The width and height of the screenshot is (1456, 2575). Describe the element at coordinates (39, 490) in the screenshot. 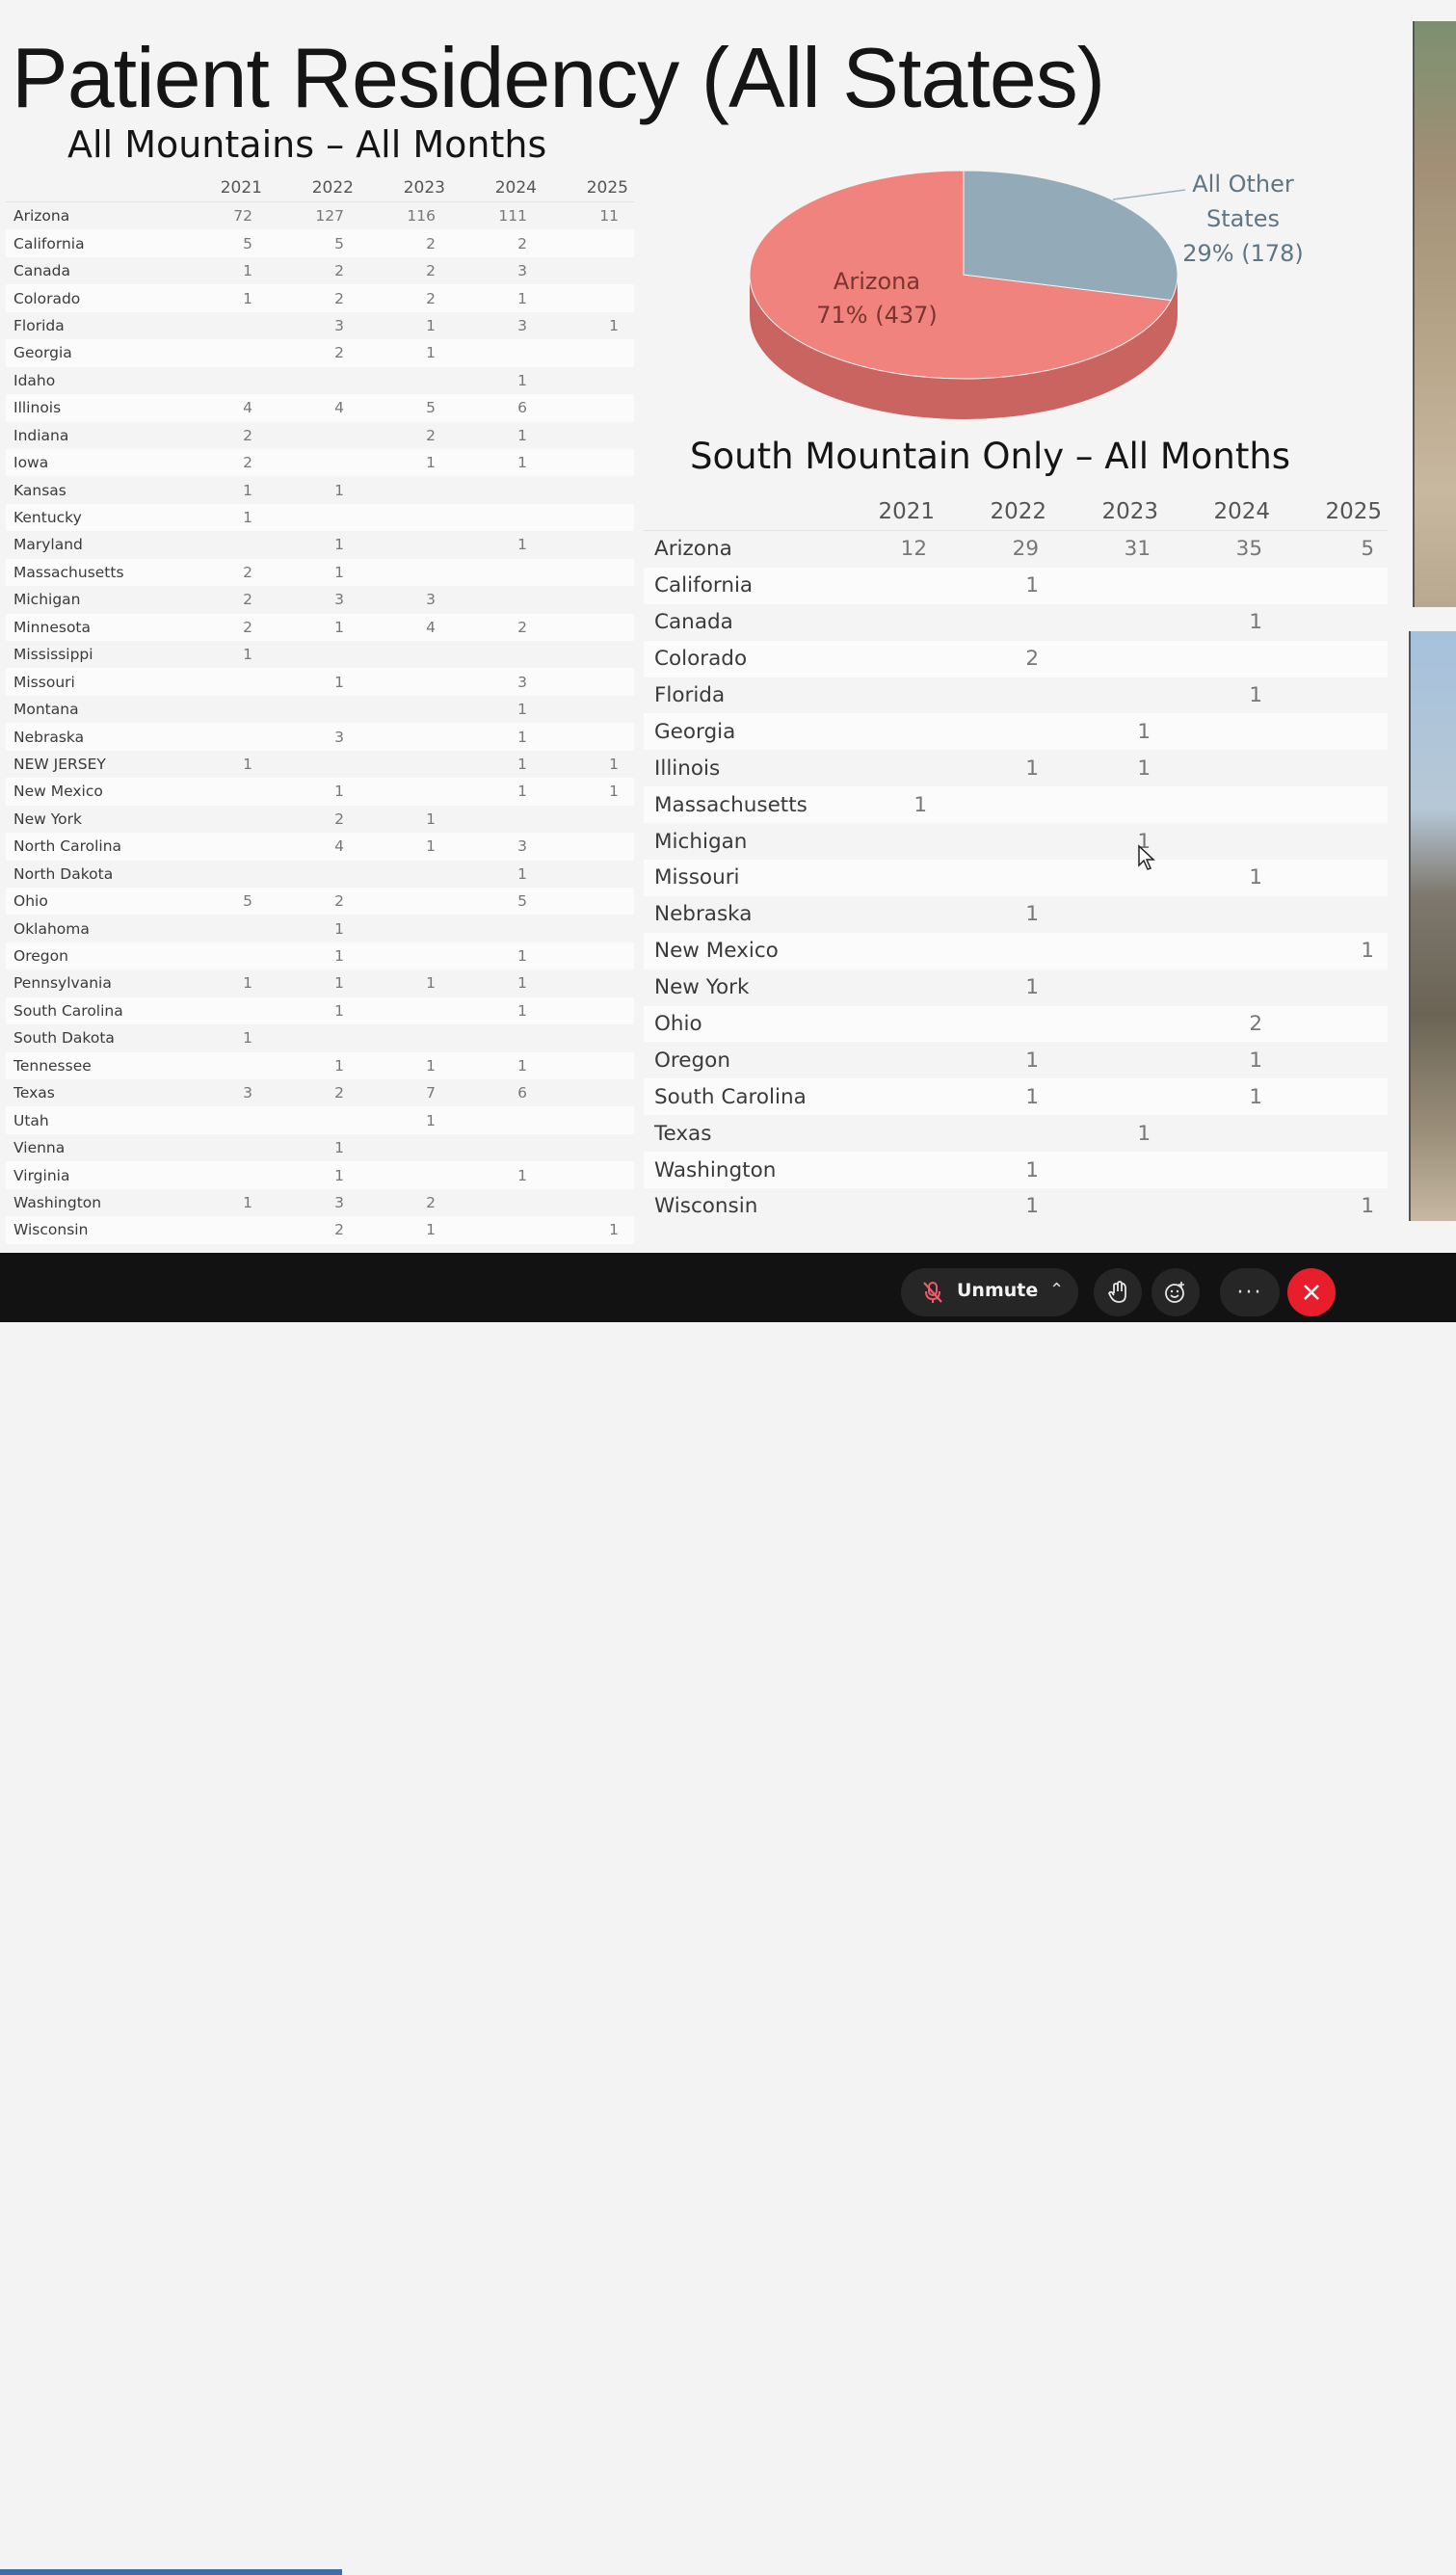

I see `state-name: Kansas` at that location.